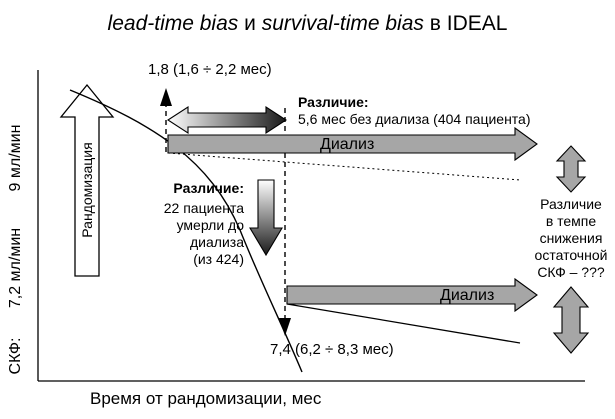 The image size is (615, 419). Describe the element at coordinates (571, 255) in the screenshot. I see `rate-line4: остаточной` at that location.